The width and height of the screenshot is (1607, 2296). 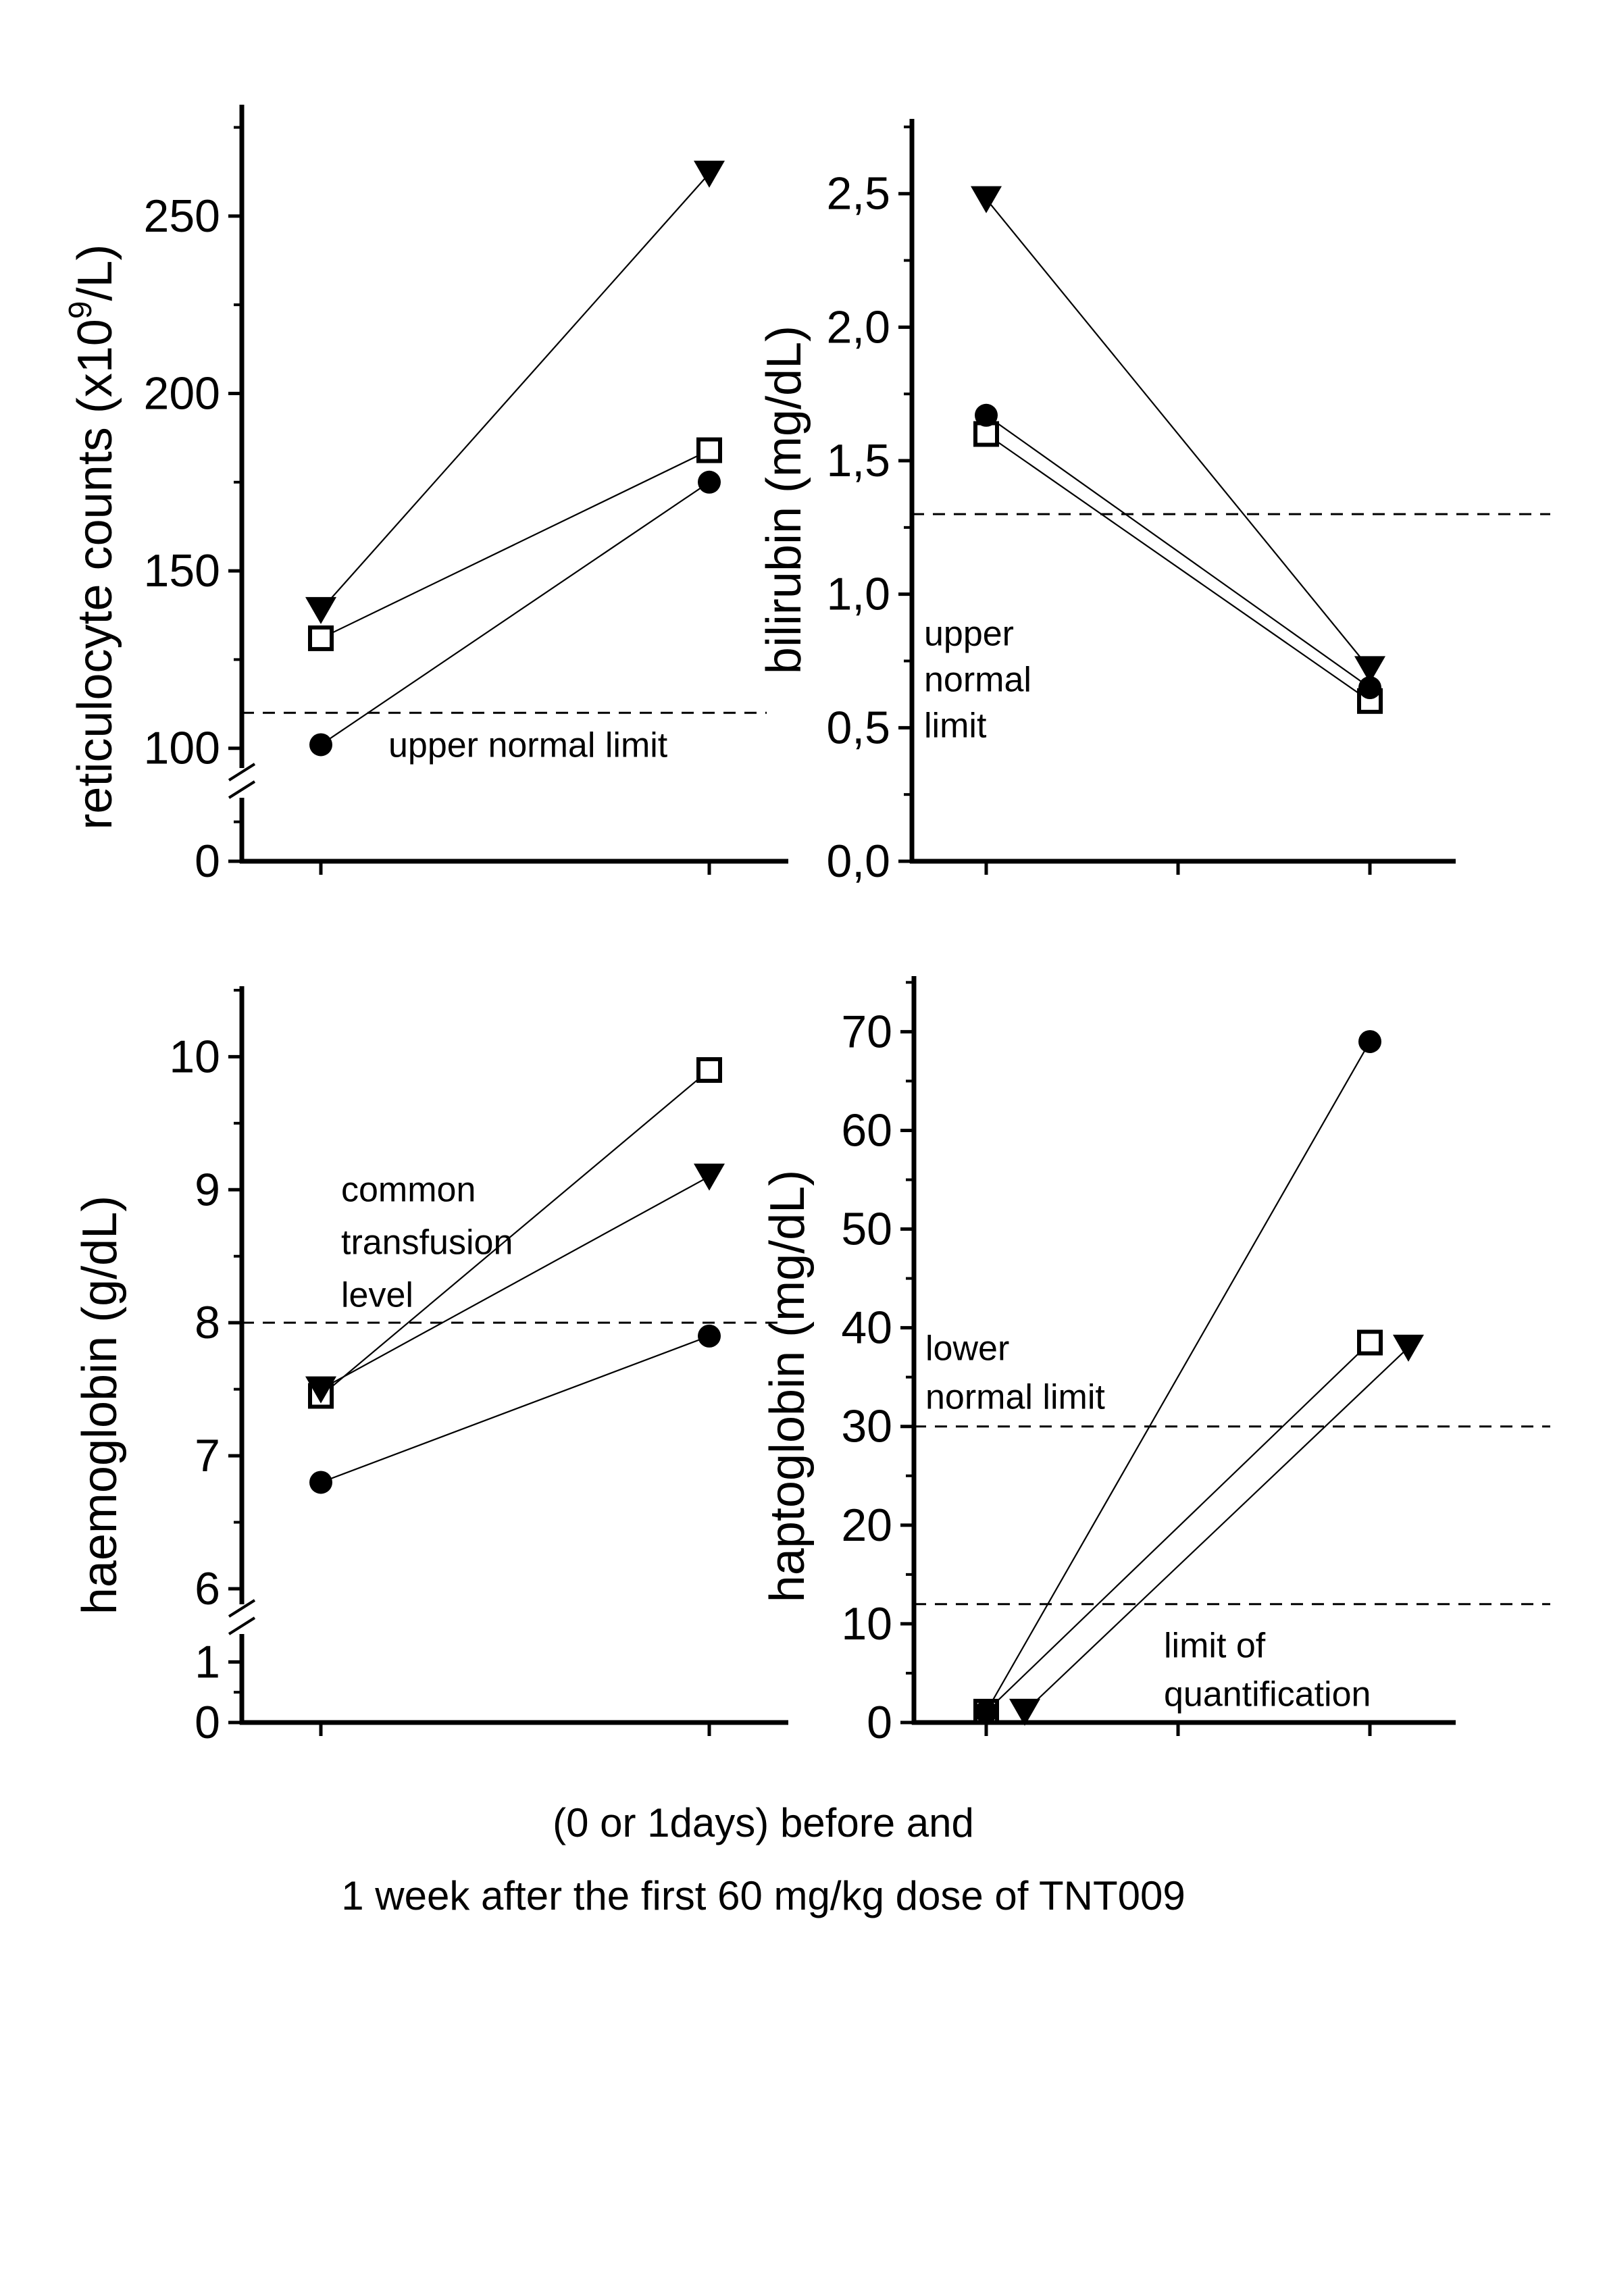 What do you see at coordinates (182, 570) in the screenshot?
I see `y-tick-label: 150` at bounding box center [182, 570].